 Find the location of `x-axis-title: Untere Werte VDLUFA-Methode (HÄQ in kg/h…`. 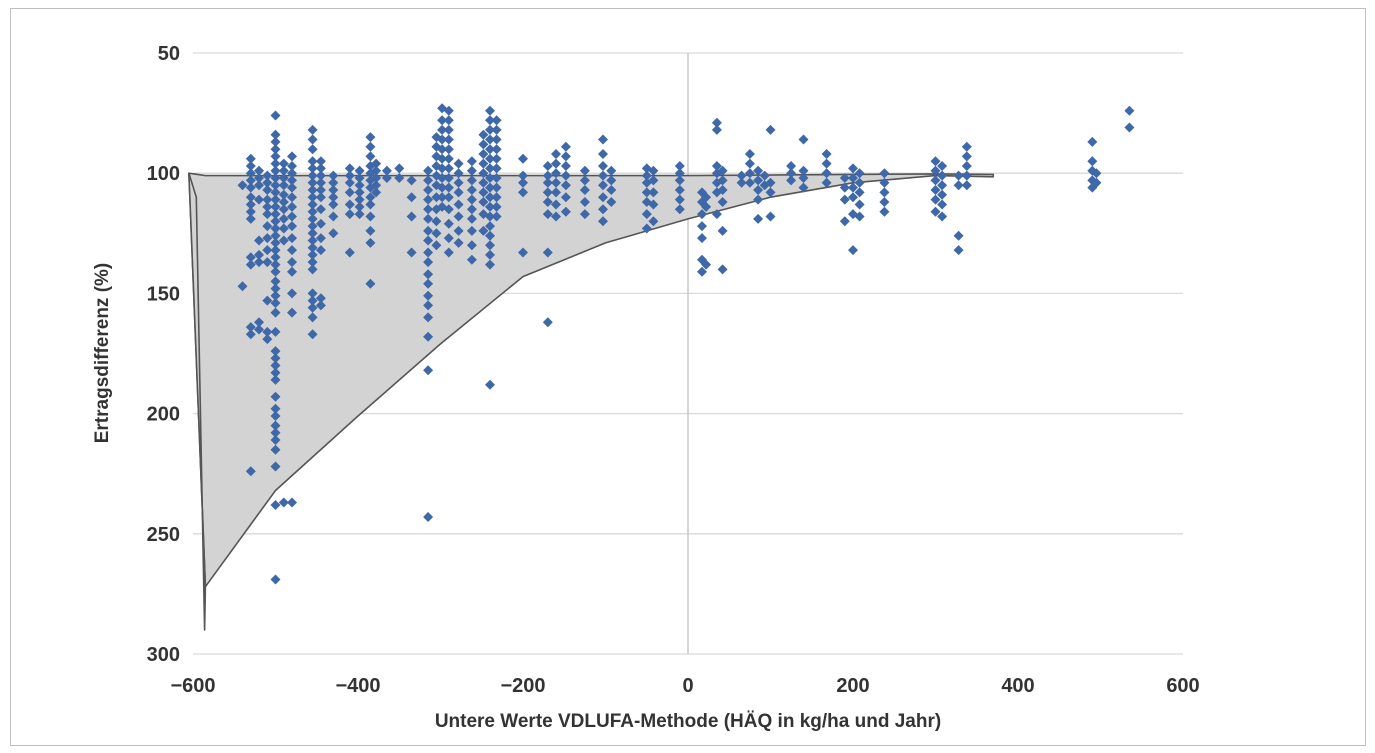

x-axis-title: Untere Werte VDLUFA-Methode (HÄQ in kg/h… is located at coordinates (688, 721).